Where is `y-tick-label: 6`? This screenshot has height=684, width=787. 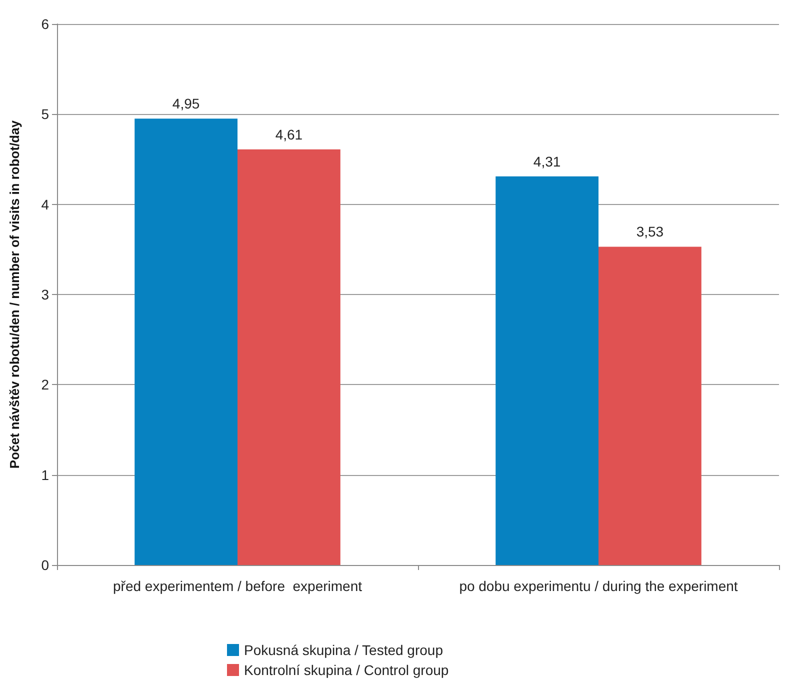
y-tick-label: 6 is located at coordinates (45, 24).